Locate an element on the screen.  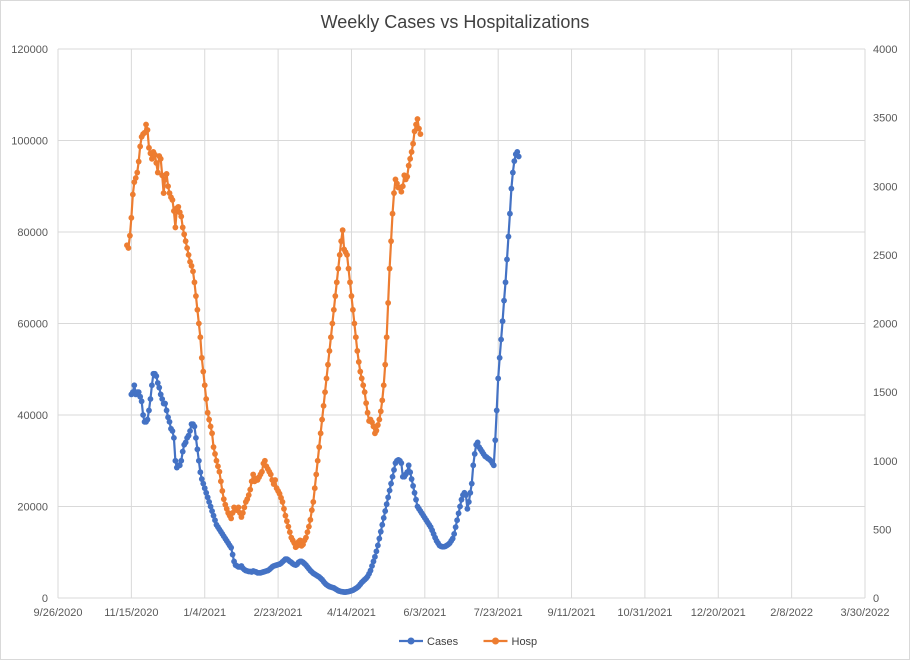
y-left-tick-label: 100000 is located at coordinates (29, 142).